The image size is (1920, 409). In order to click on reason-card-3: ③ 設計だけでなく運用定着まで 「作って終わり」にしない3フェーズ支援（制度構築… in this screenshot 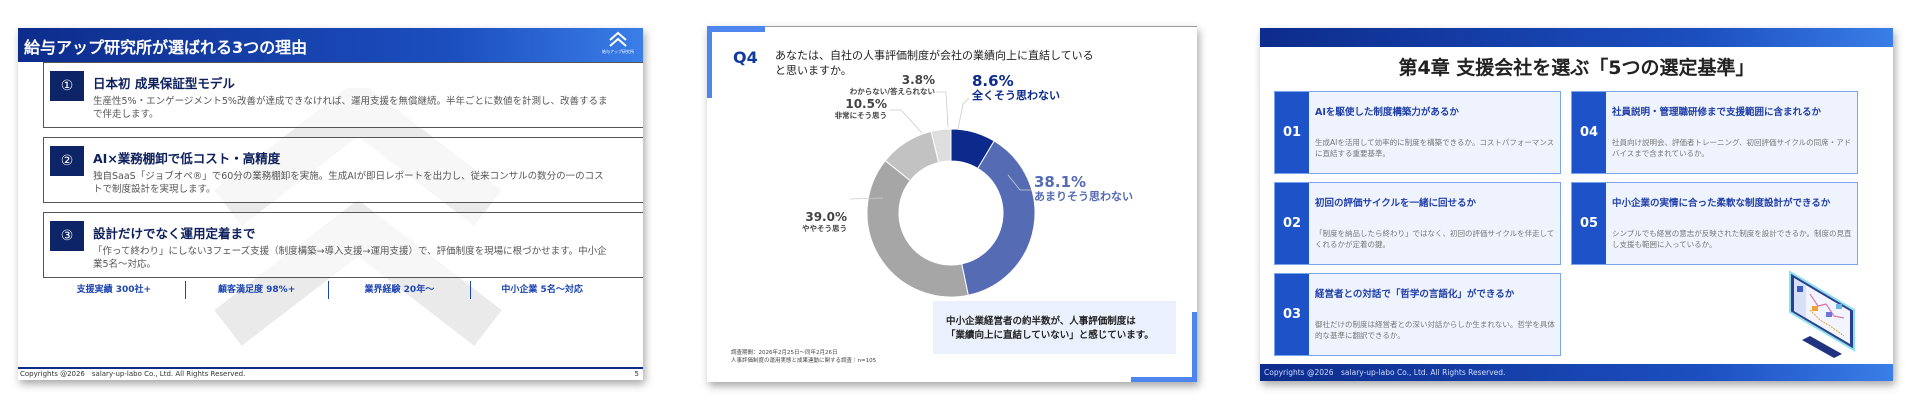, I will do `click(343, 245)`.